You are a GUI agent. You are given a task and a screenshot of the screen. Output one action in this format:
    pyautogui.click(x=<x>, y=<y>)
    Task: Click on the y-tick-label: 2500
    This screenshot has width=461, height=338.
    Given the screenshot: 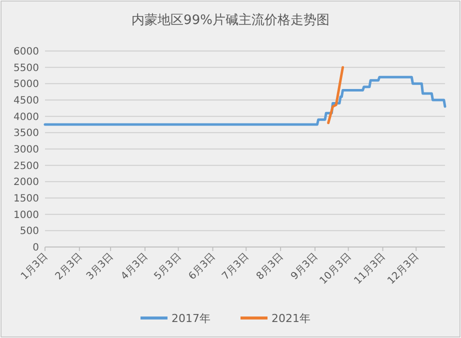 What is the action you would take?
    pyautogui.click(x=26, y=166)
    